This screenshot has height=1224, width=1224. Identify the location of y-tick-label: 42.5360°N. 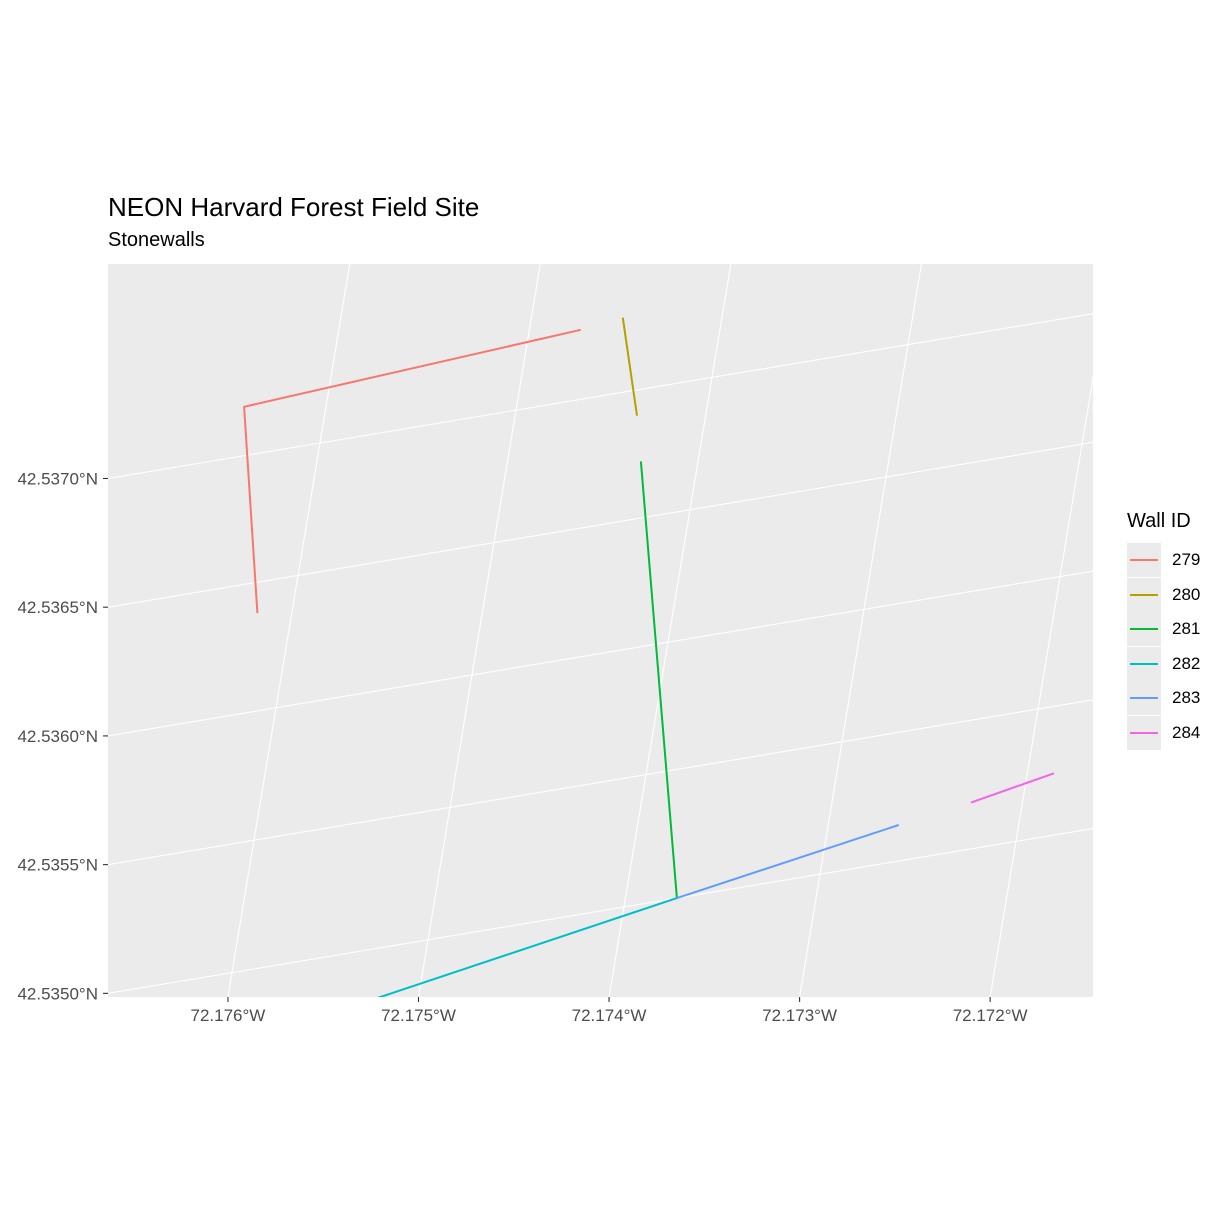
(57, 736).